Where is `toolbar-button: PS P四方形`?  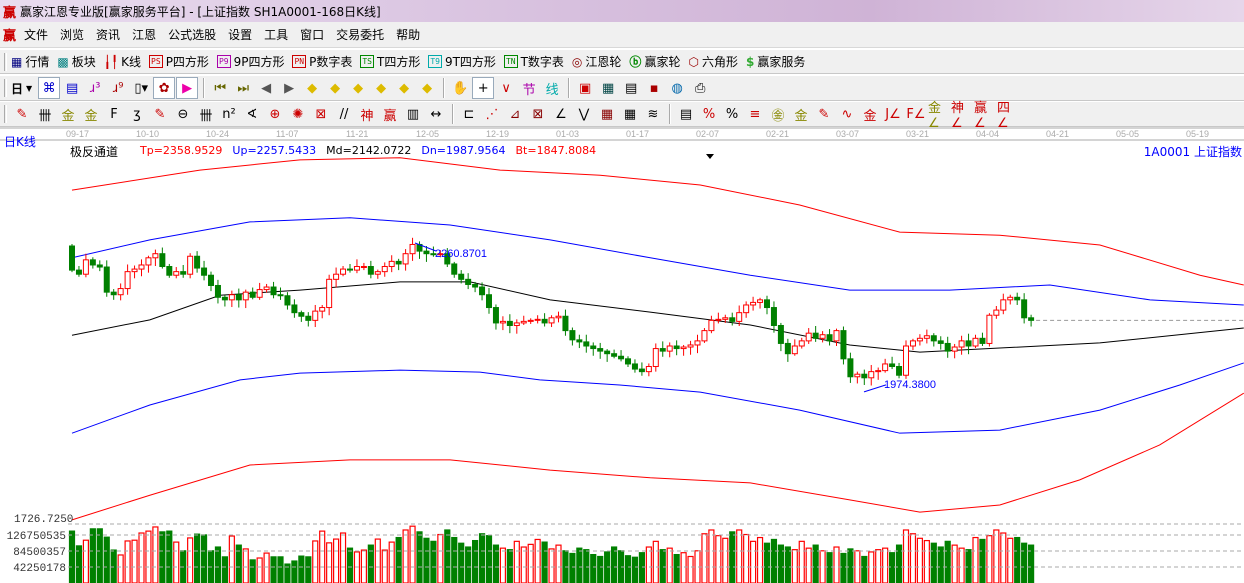
toolbar-button: PS P四方形 is located at coordinates (179, 61).